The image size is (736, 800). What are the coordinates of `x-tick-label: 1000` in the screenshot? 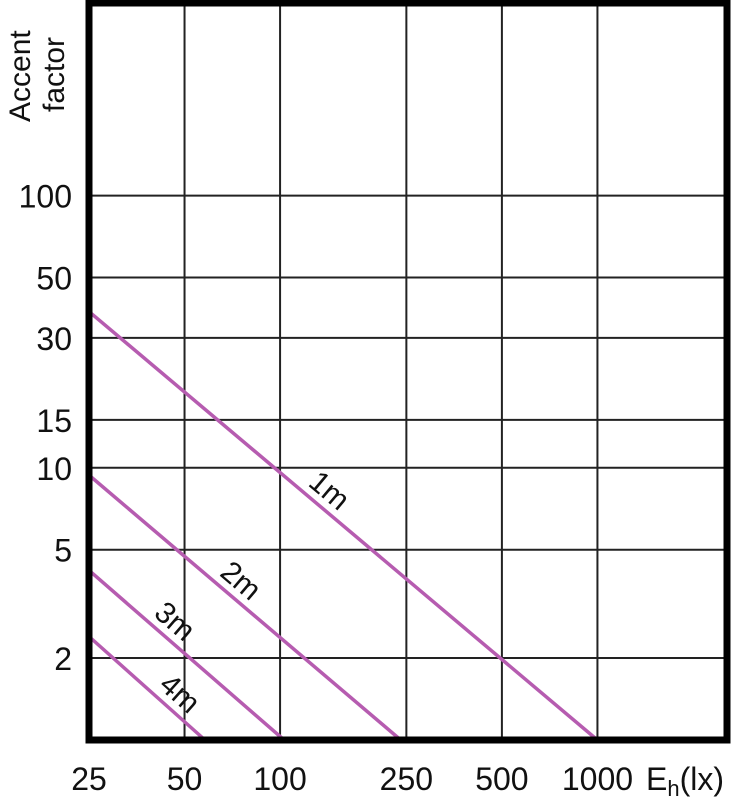 It's located at (597, 779).